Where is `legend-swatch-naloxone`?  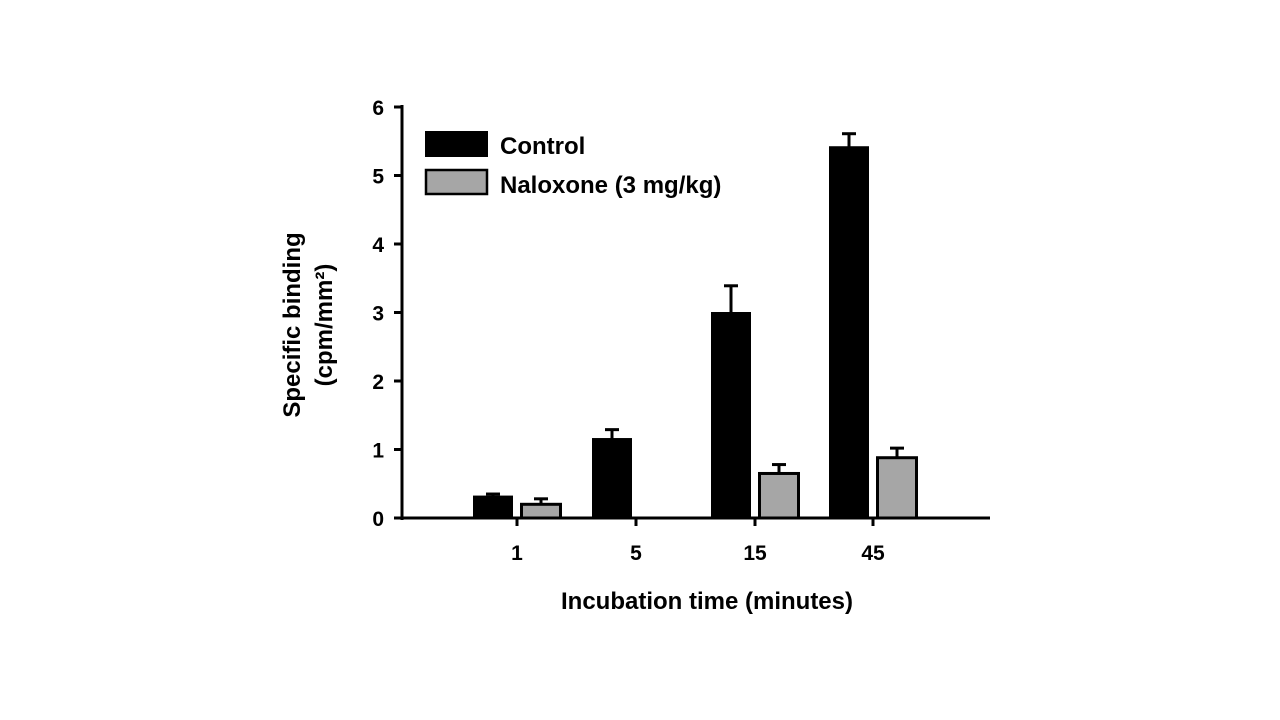 legend-swatch-naloxone is located at coordinates (456, 182).